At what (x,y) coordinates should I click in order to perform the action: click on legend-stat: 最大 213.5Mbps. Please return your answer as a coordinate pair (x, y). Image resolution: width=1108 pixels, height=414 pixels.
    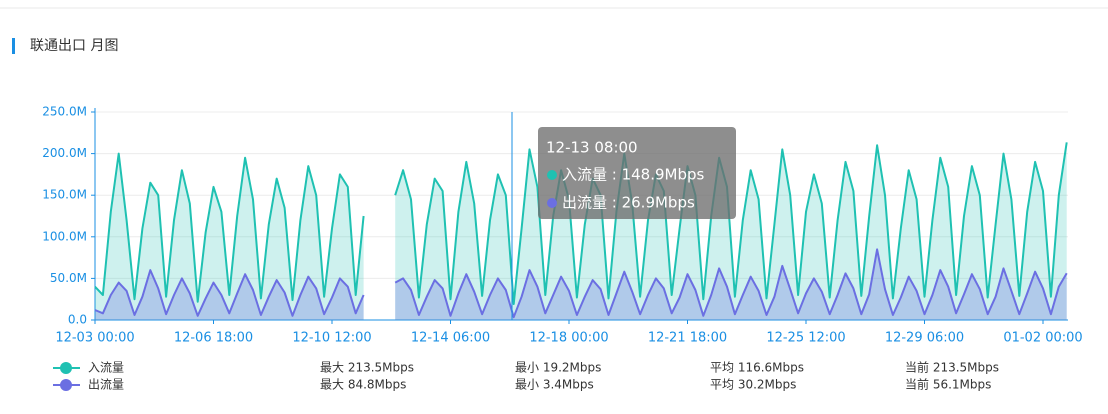
    Looking at the image, I should click on (367, 368).